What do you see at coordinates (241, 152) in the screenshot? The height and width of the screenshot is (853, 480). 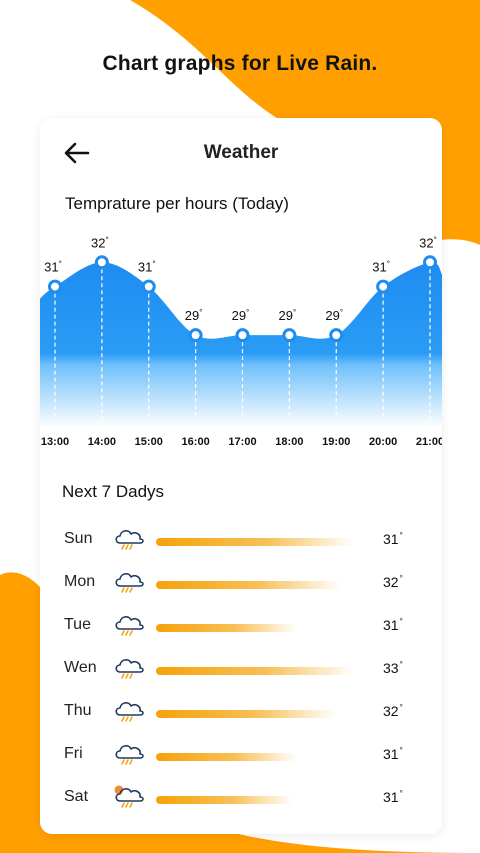 I see `page-title: Weather` at bounding box center [241, 152].